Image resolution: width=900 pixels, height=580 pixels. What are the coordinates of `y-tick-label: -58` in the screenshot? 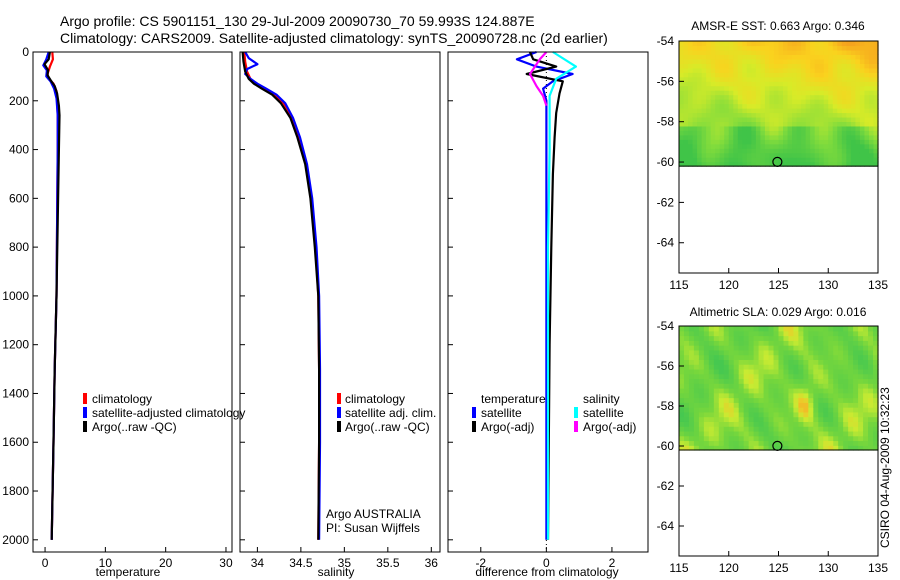 It's located at (666, 122).